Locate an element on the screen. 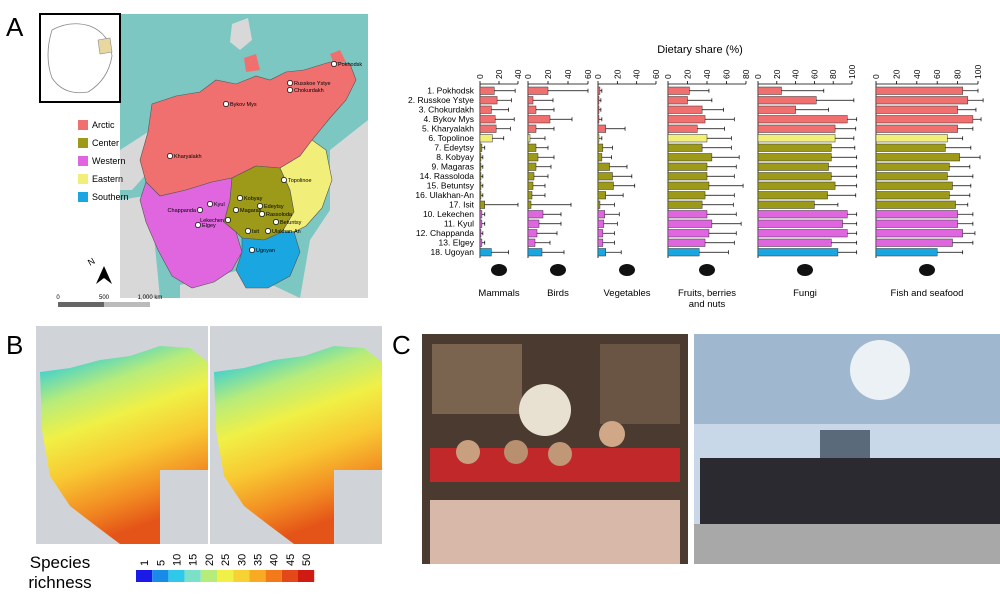 Image resolution: width=1000 pixels, height=602 pixels. richness-tick: 30 is located at coordinates (242, 560).